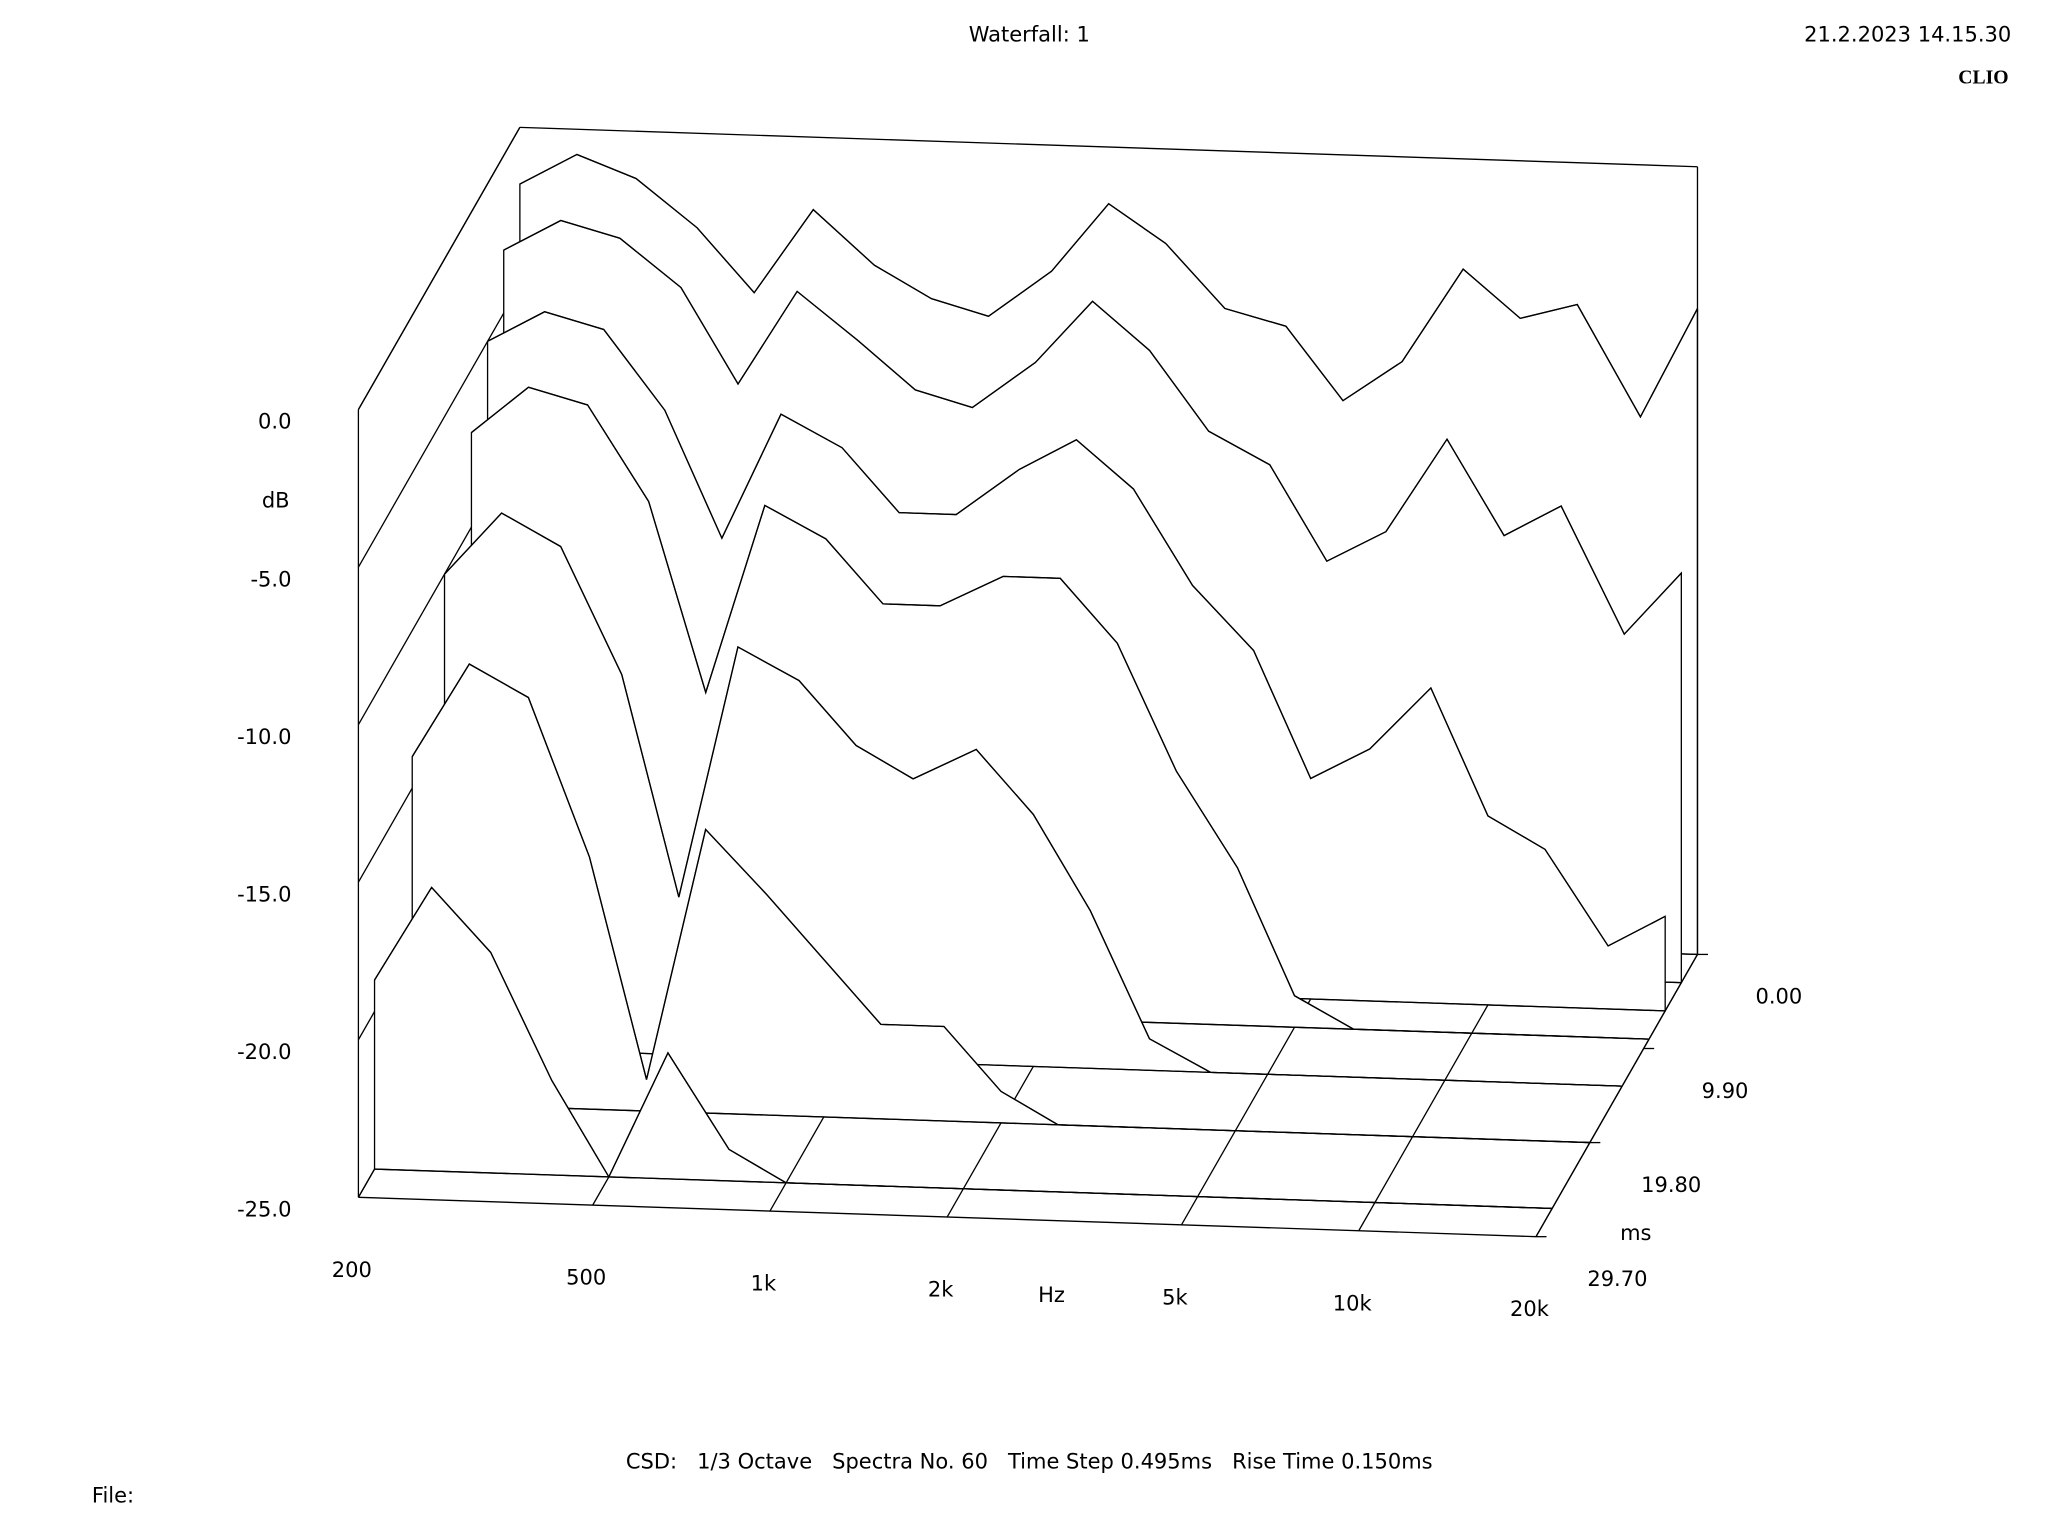 The image size is (2048, 1536). I want to click on y-tick-label: 0.0, so click(274, 422).